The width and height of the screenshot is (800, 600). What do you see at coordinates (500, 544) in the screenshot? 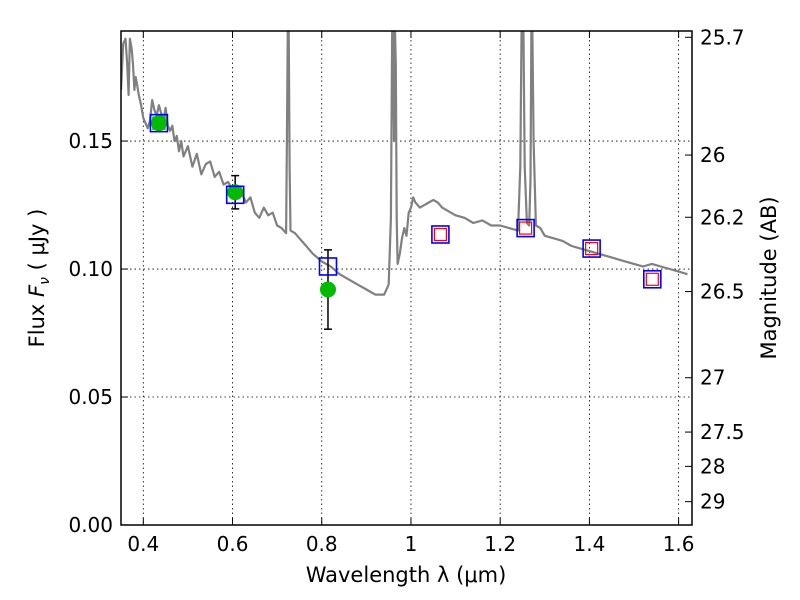
I see `x-tick-label: 1.2` at bounding box center [500, 544].